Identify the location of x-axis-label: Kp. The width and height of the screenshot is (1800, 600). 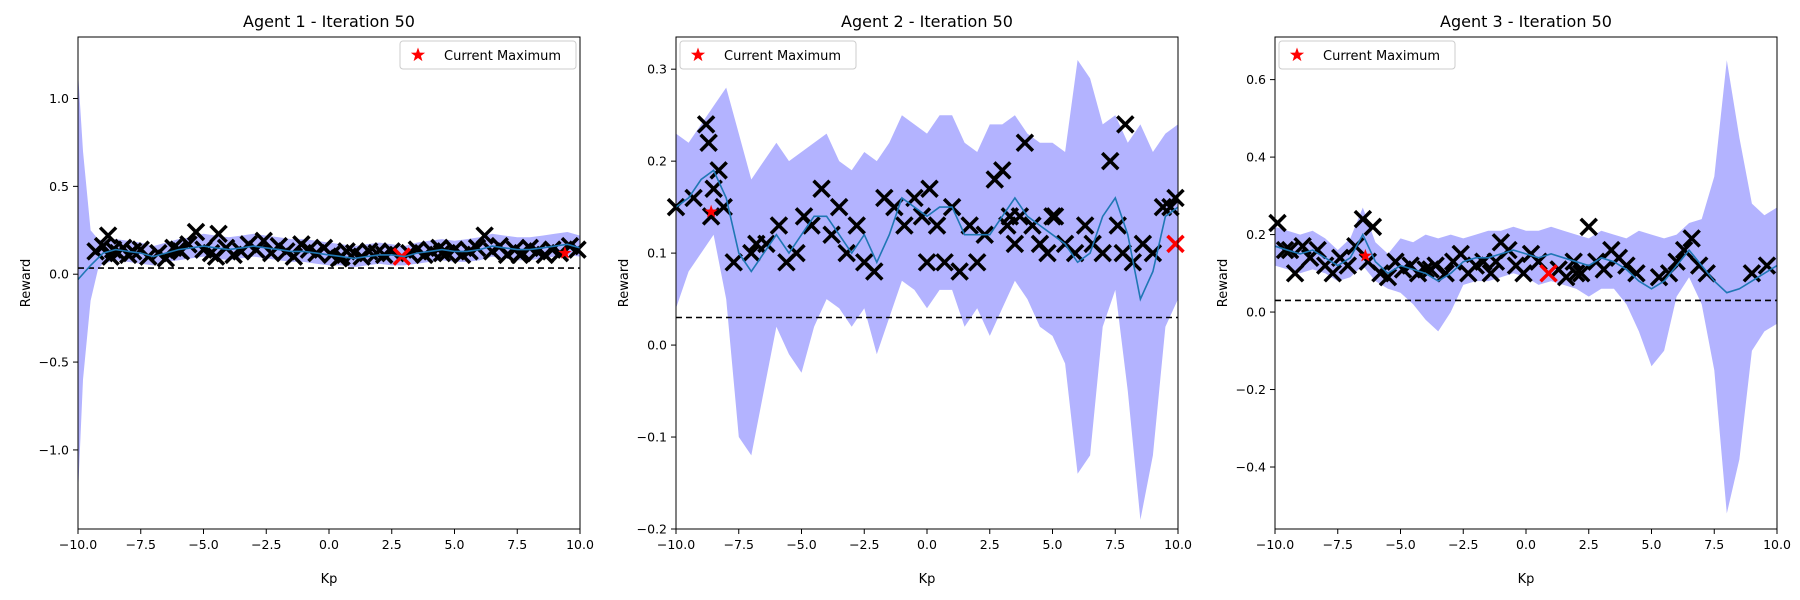
(329, 579).